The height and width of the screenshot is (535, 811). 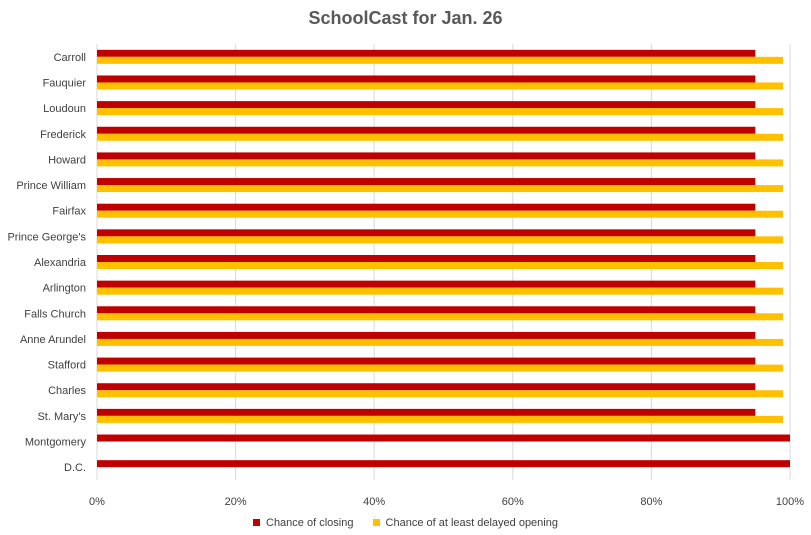 I want to click on chart-title: SchoolCast for Jan. 26, so click(x=405, y=18).